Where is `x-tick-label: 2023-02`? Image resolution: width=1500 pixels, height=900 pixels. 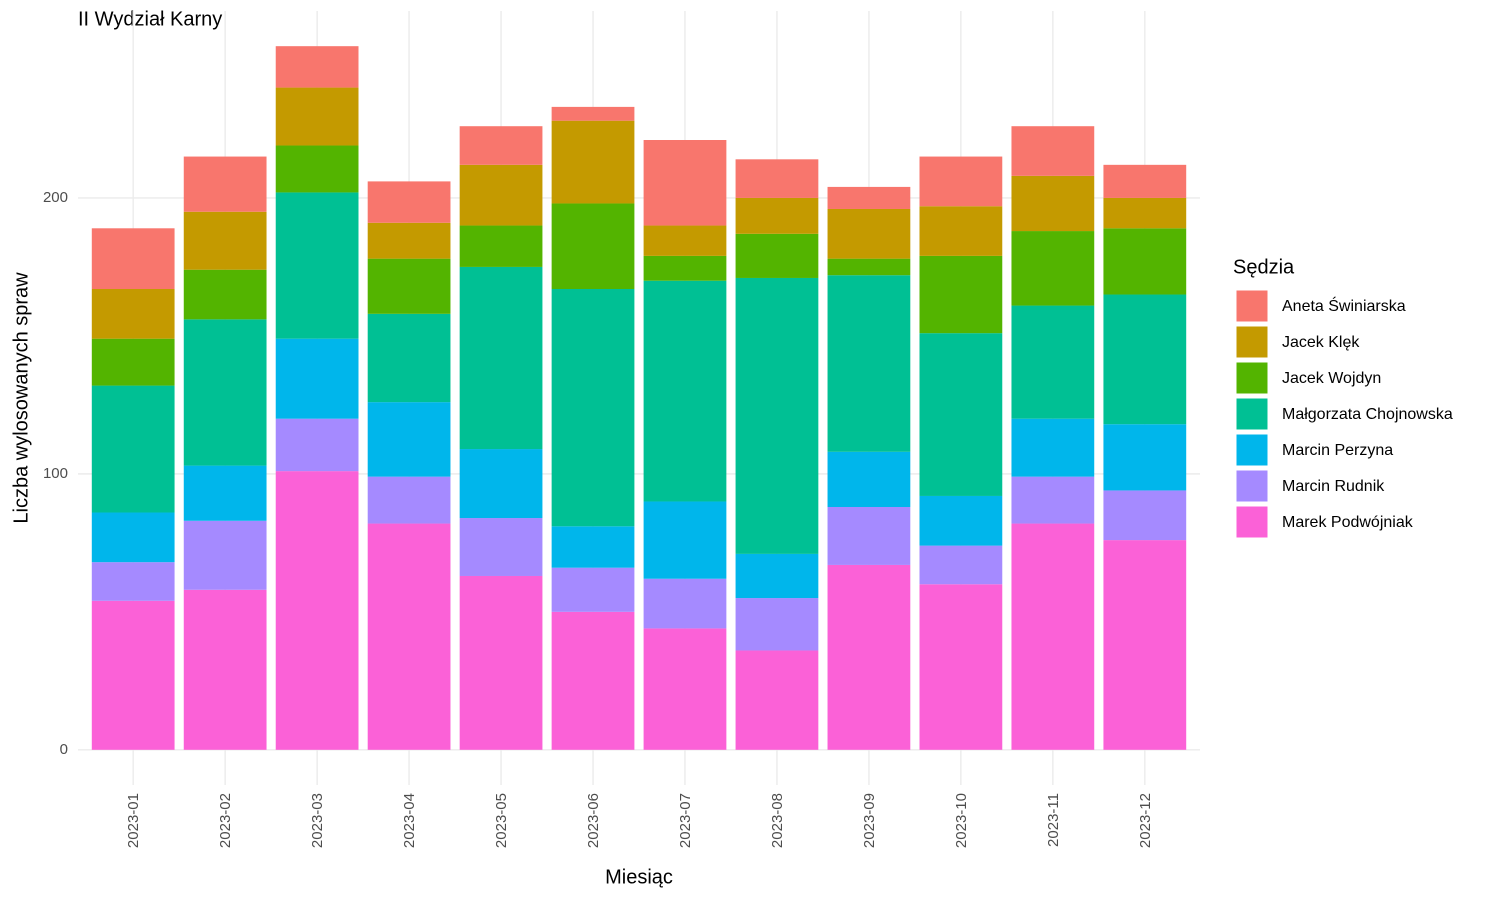
x-tick-label: 2023-02 is located at coordinates (225, 820).